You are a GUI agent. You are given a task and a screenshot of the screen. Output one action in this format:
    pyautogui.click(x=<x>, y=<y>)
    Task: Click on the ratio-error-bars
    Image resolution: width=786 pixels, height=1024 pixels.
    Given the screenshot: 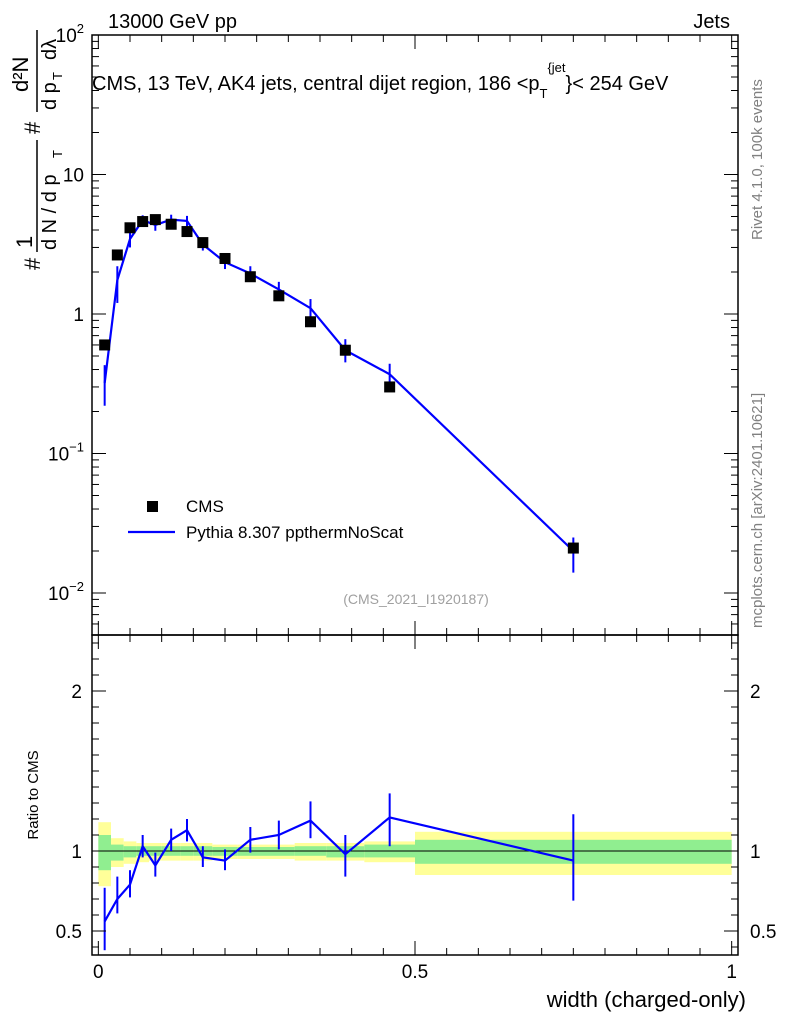 What is the action you would take?
    pyautogui.click(x=339, y=872)
    